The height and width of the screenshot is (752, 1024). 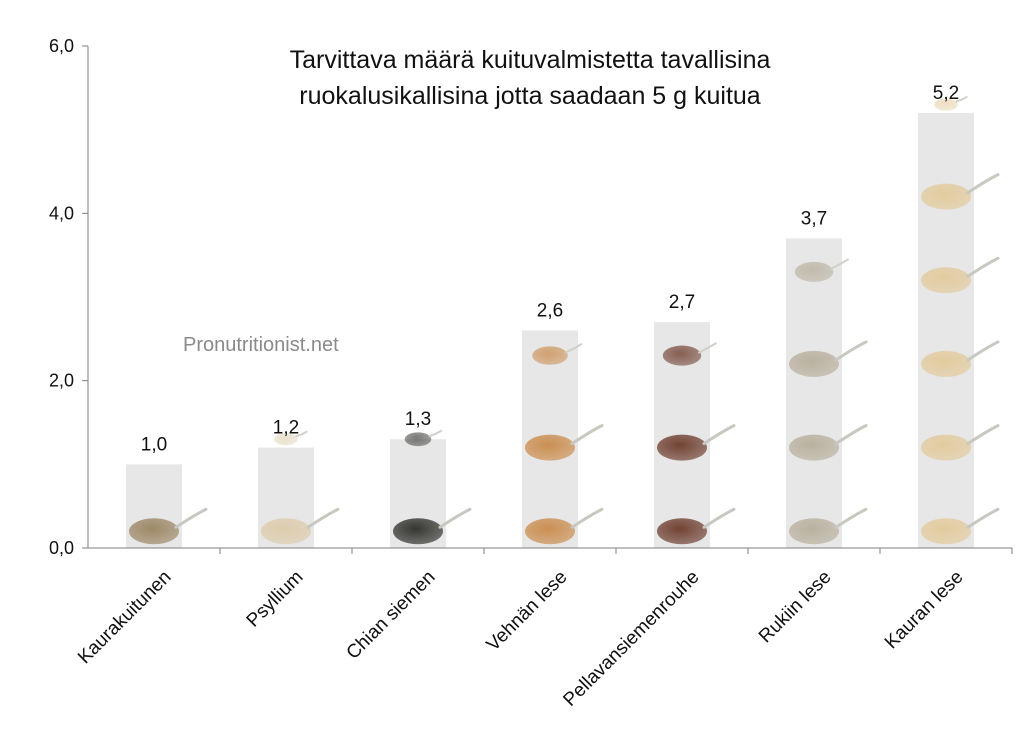 What do you see at coordinates (61, 381) in the screenshot?
I see `y-tick-label: 2,0` at bounding box center [61, 381].